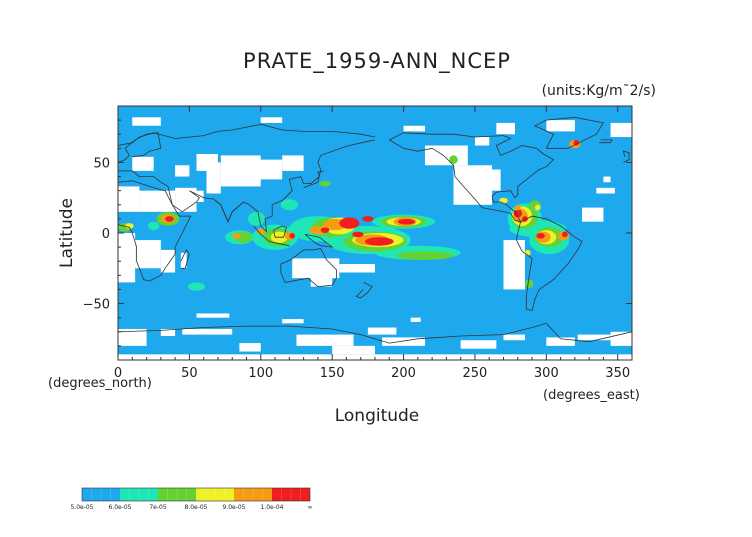  What do you see at coordinates (118, 373) in the screenshot?
I see `x-tick-label: 0` at bounding box center [118, 373].